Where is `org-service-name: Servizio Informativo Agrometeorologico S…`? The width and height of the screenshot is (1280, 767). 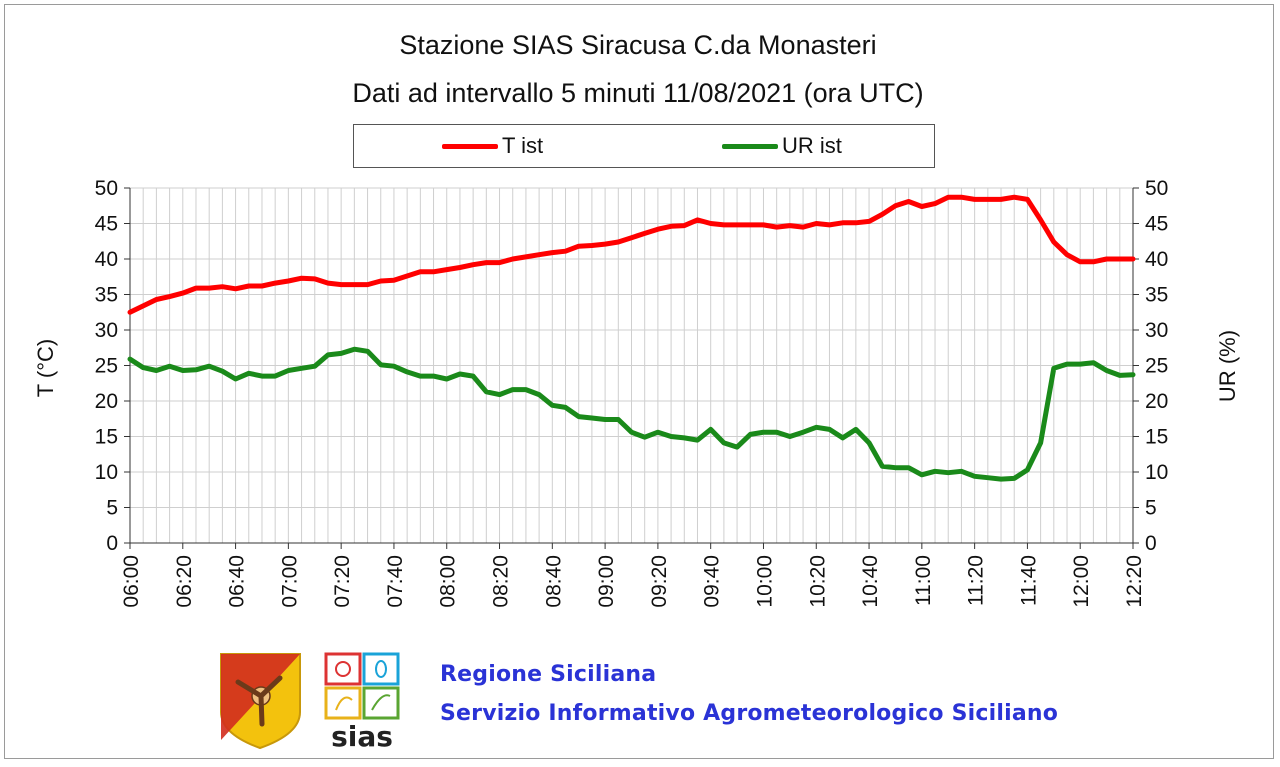 org-service-name: Servizio Informativo Agrometeorologico S… is located at coordinates (749, 713).